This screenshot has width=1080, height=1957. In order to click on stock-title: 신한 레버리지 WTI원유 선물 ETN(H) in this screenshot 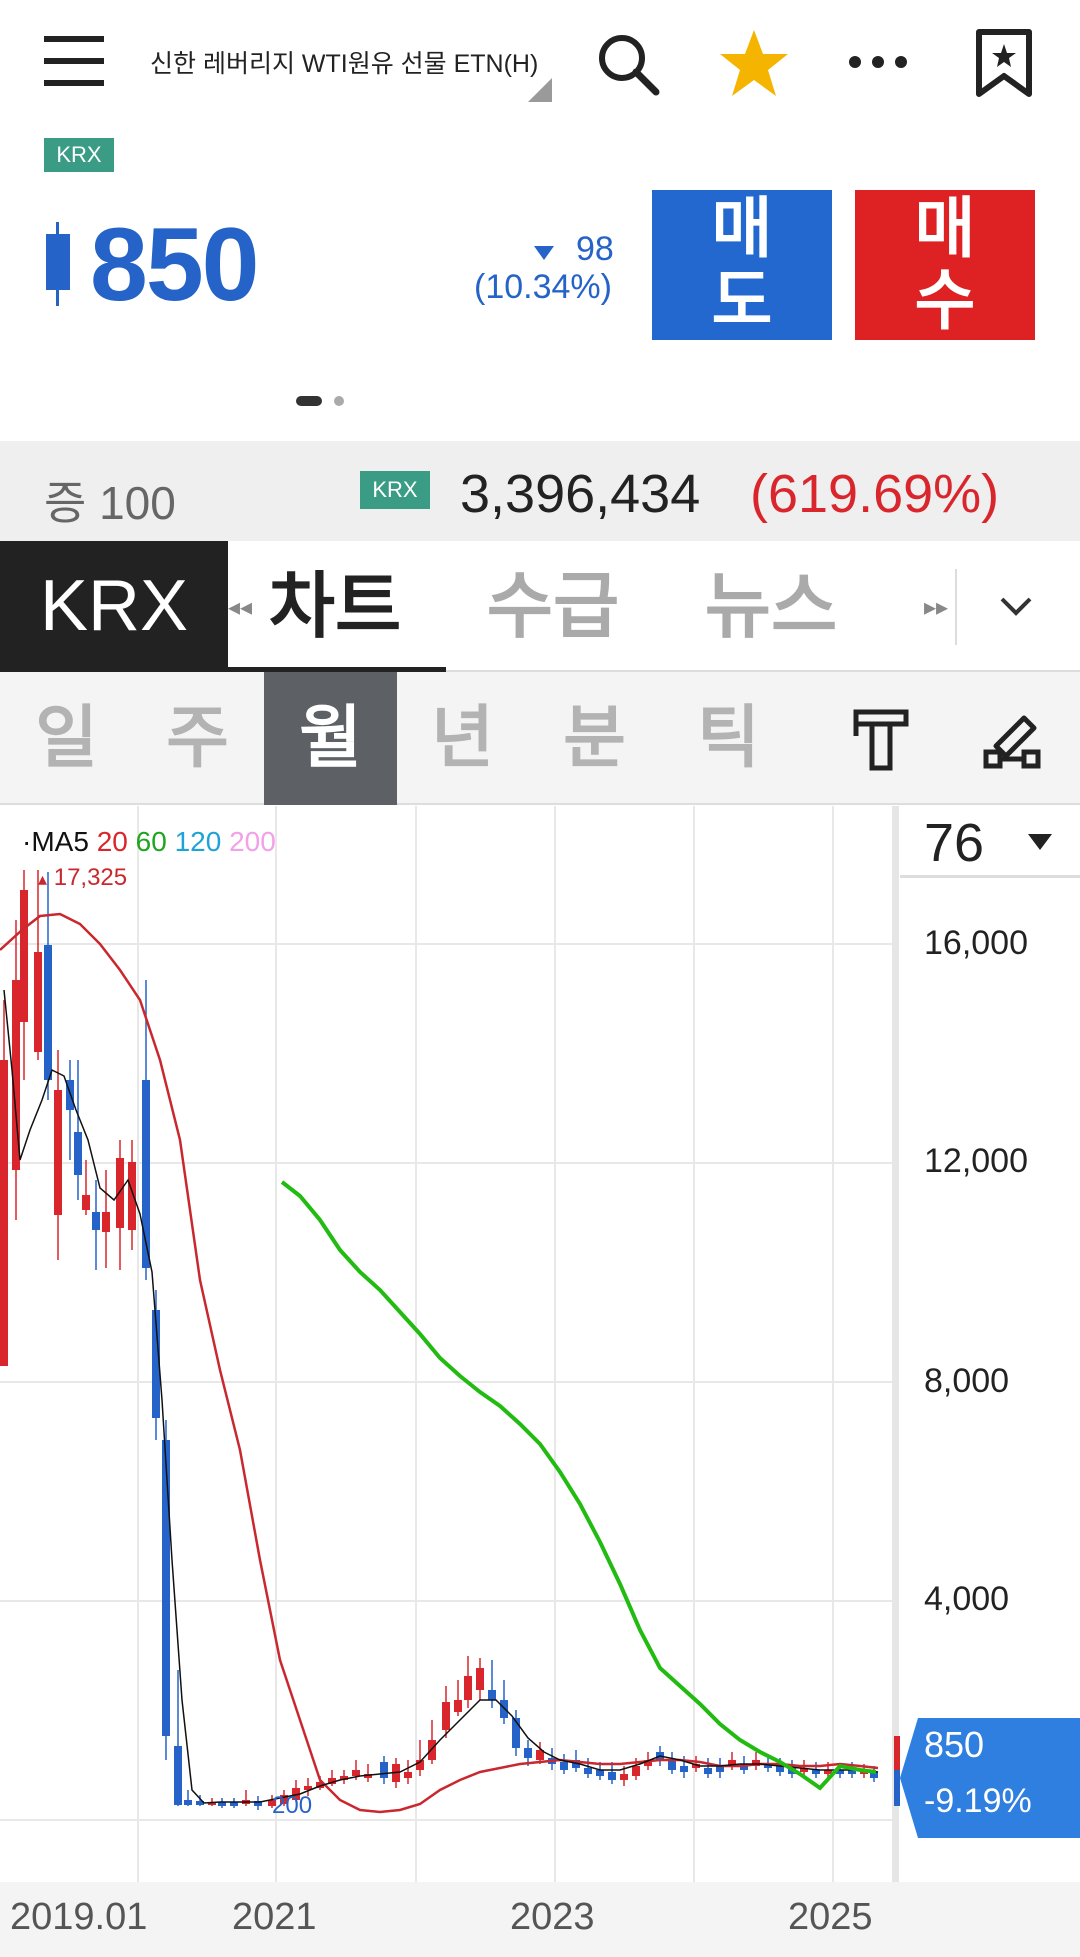, I will do `click(344, 64)`.